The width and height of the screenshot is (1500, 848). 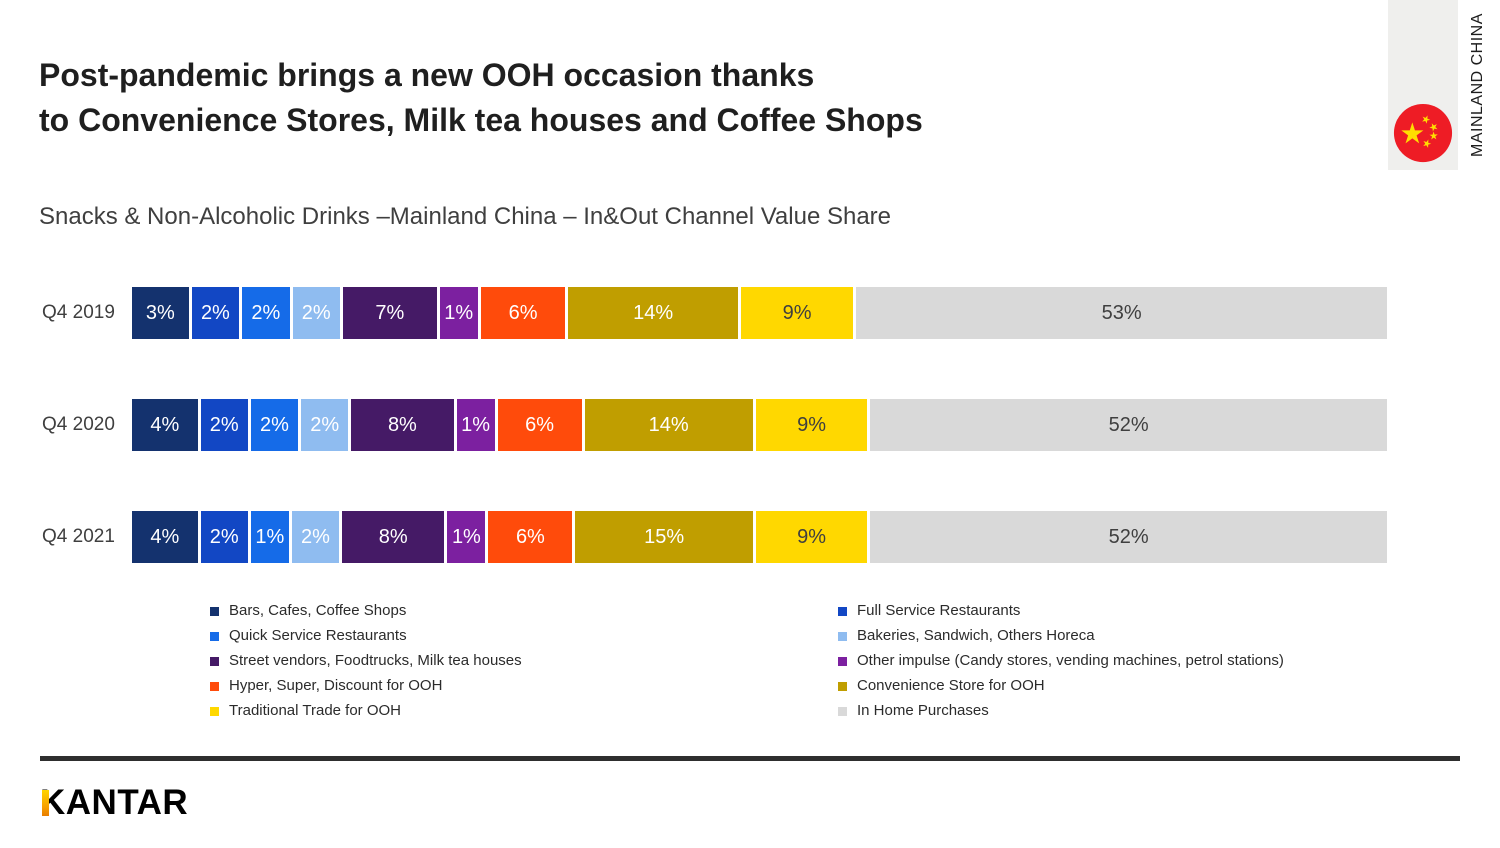 I want to click on segment-label: 8%, so click(x=402, y=424).